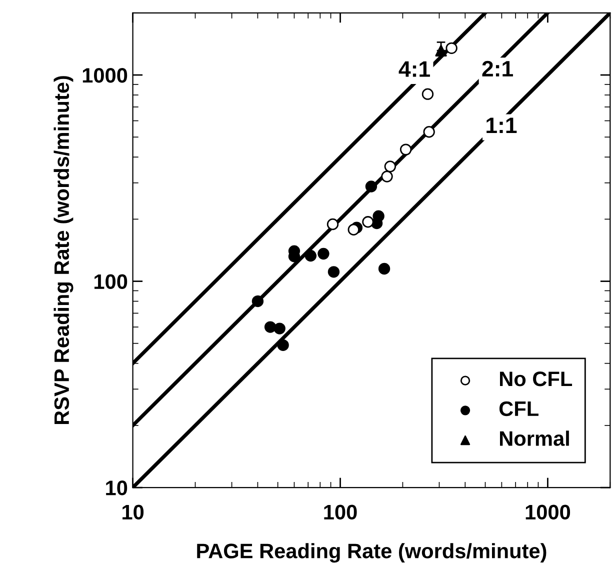 The width and height of the screenshot is (612, 586). Describe the element at coordinates (534, 438) in the screenshot. I see `legend-label: Normal` at that location.